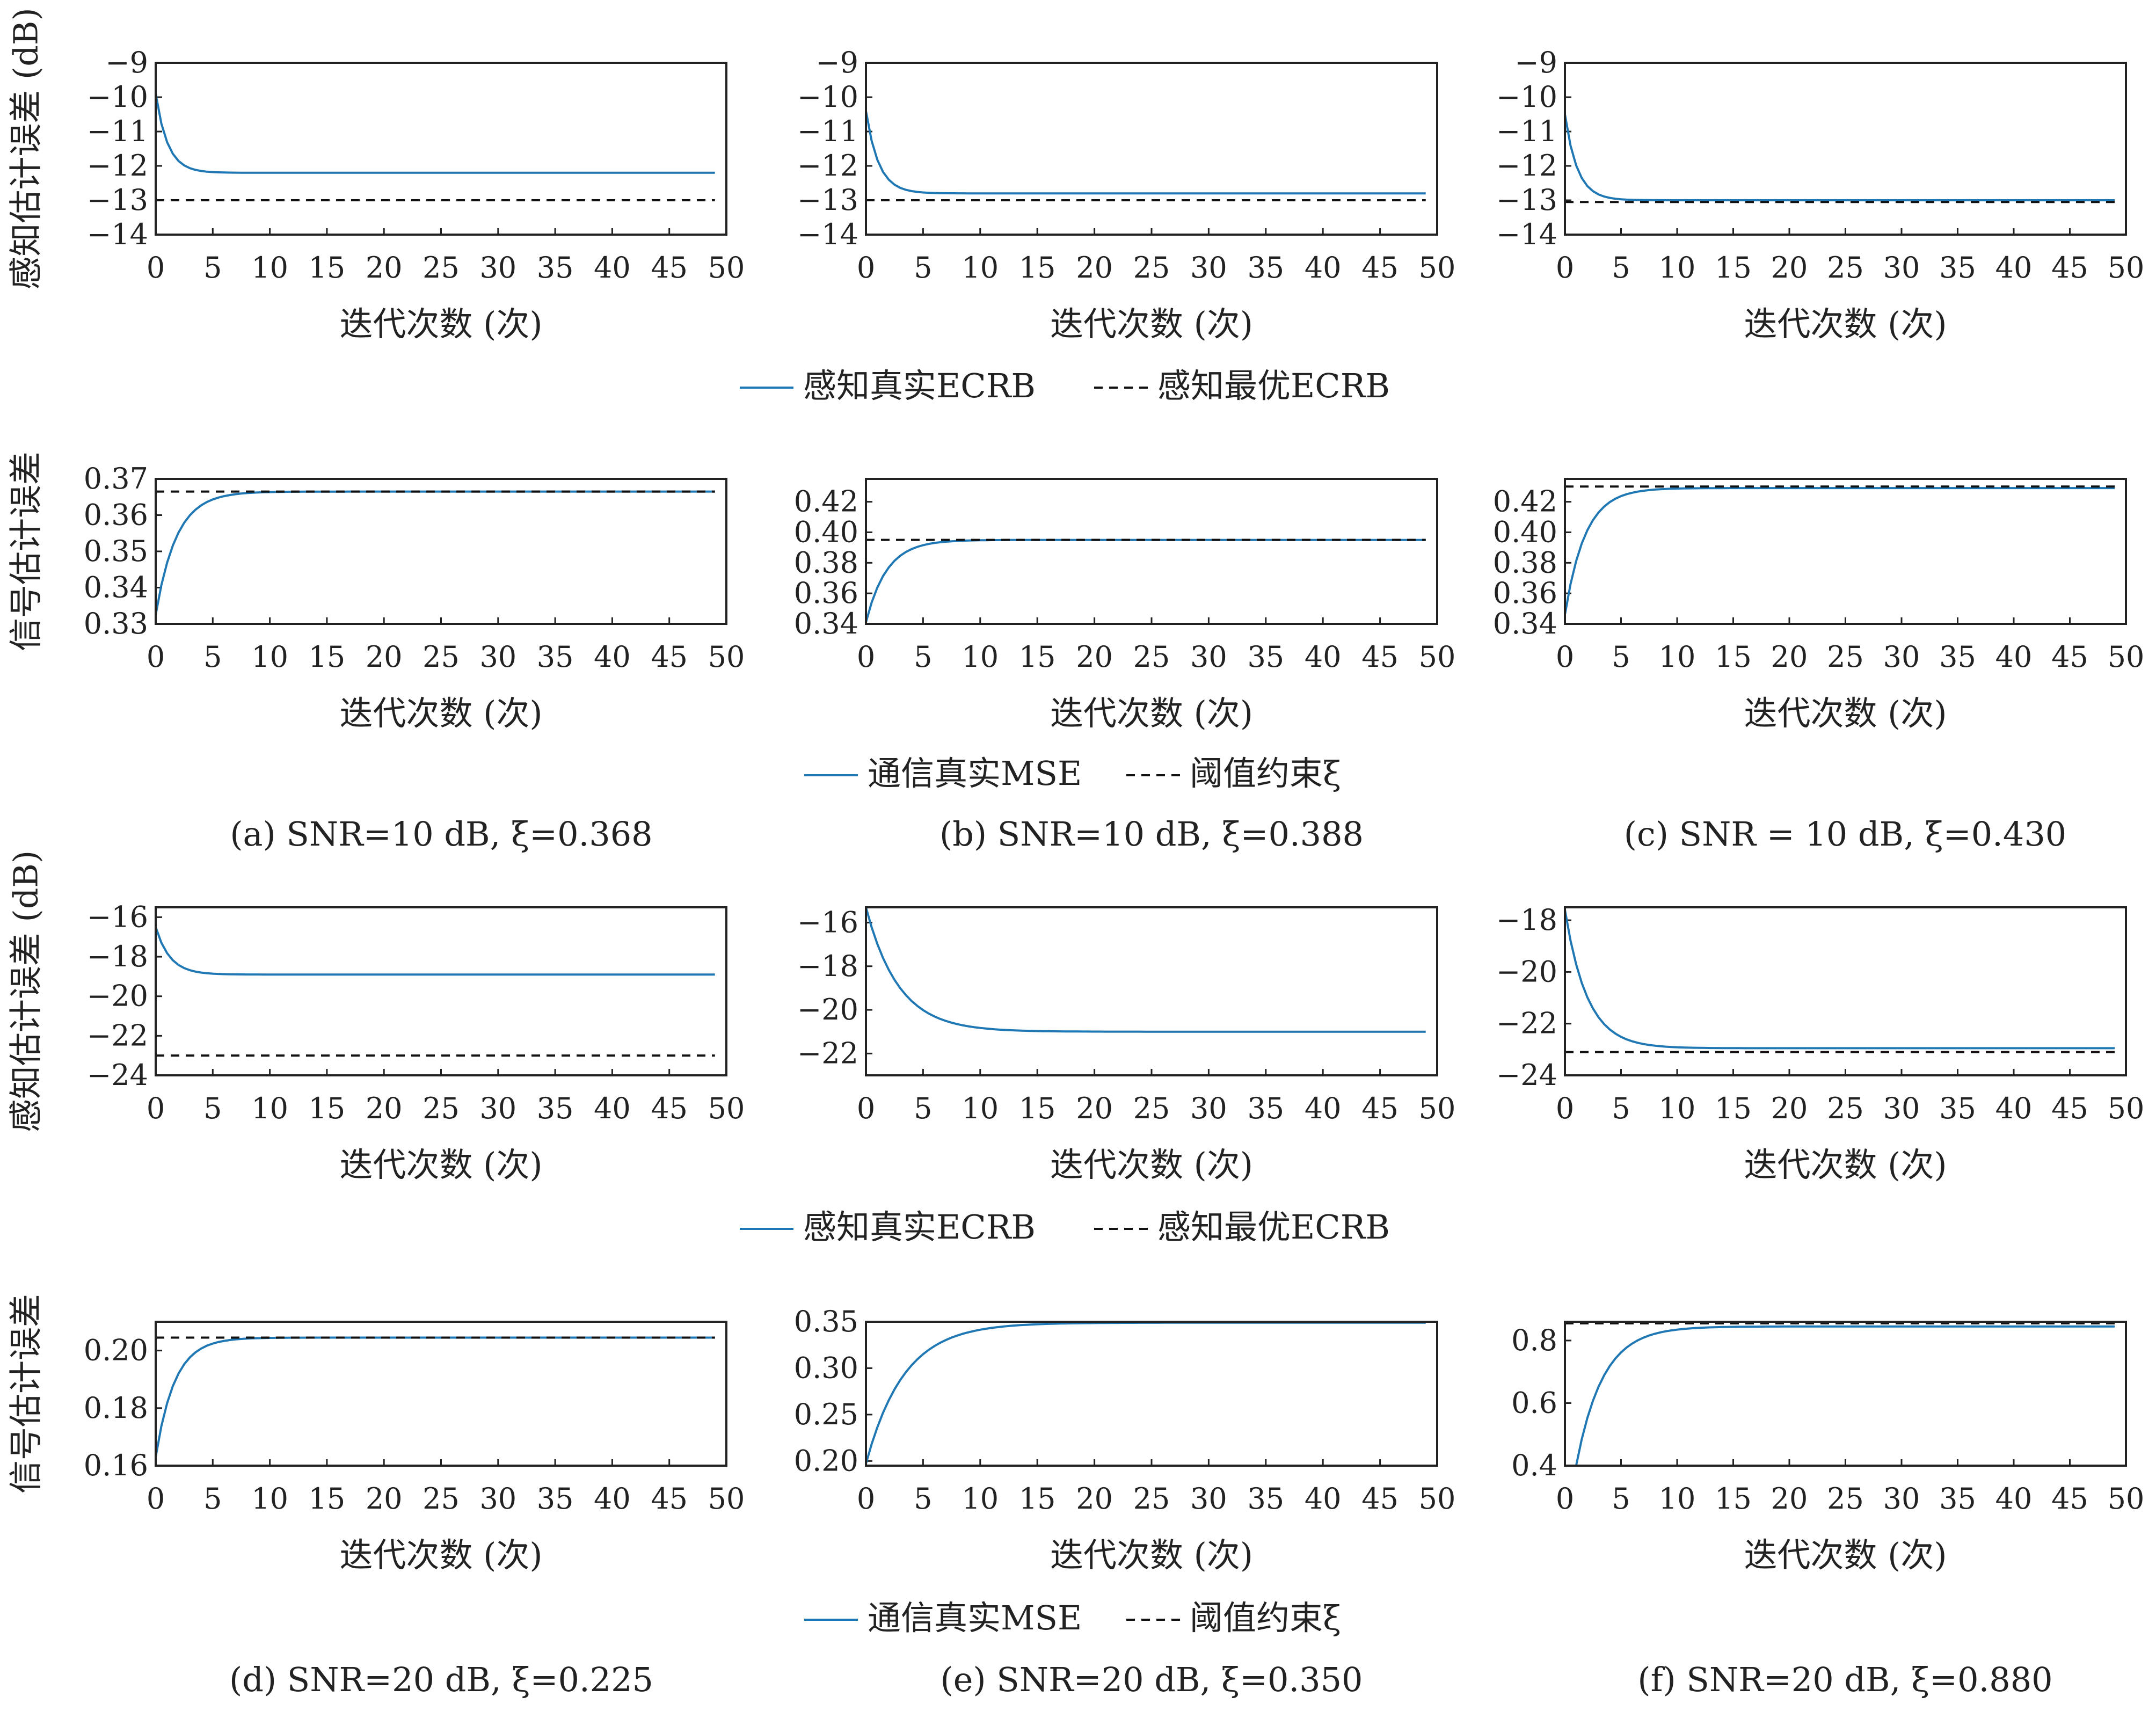 This screenshot has width=2156, height=1711. Describe the element at coordinates (1273, 1227) in the screenshot. I see `legend-item-label: 感知最优ECRB` at that location.